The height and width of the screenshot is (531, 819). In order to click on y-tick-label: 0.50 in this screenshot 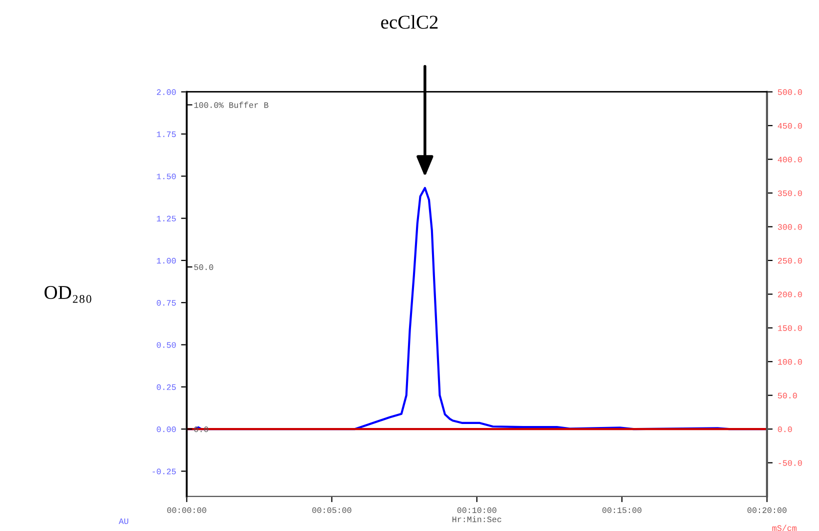, I will do `click(166, 345)`.